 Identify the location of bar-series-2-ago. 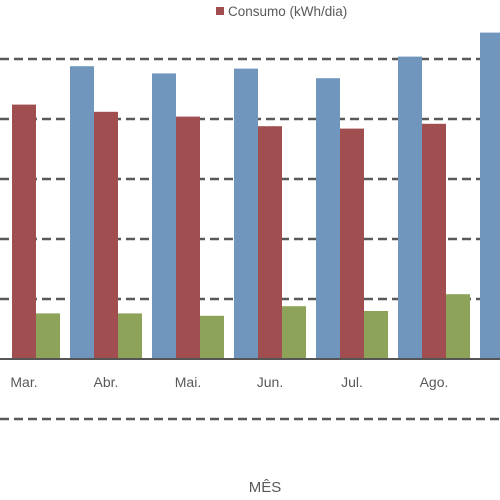
(434, 241).